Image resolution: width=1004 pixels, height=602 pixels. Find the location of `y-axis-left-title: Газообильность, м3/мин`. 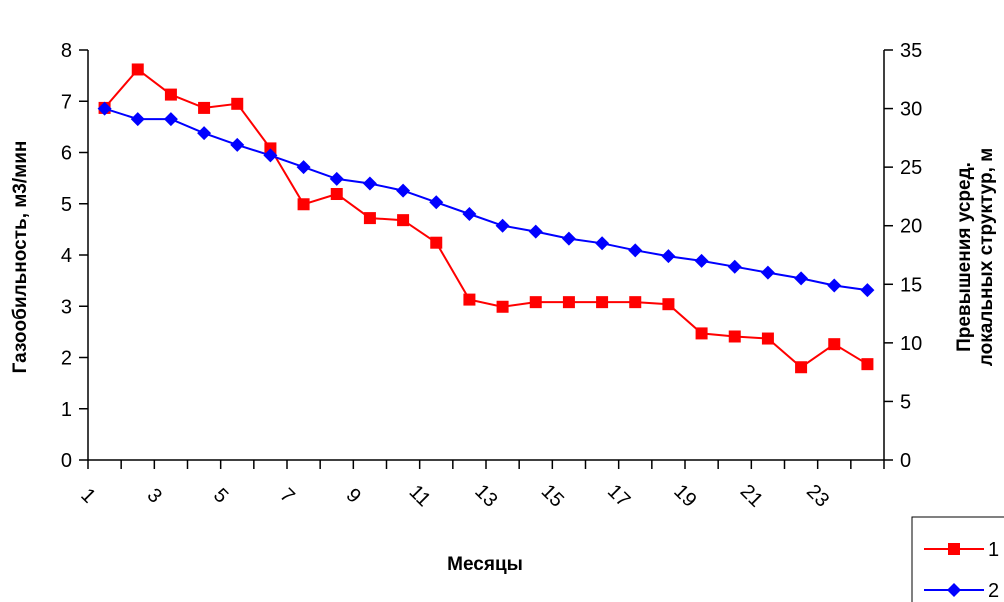

y-axis-left-title: Газообильность, м3/мин is located at coordinates (20, 257).